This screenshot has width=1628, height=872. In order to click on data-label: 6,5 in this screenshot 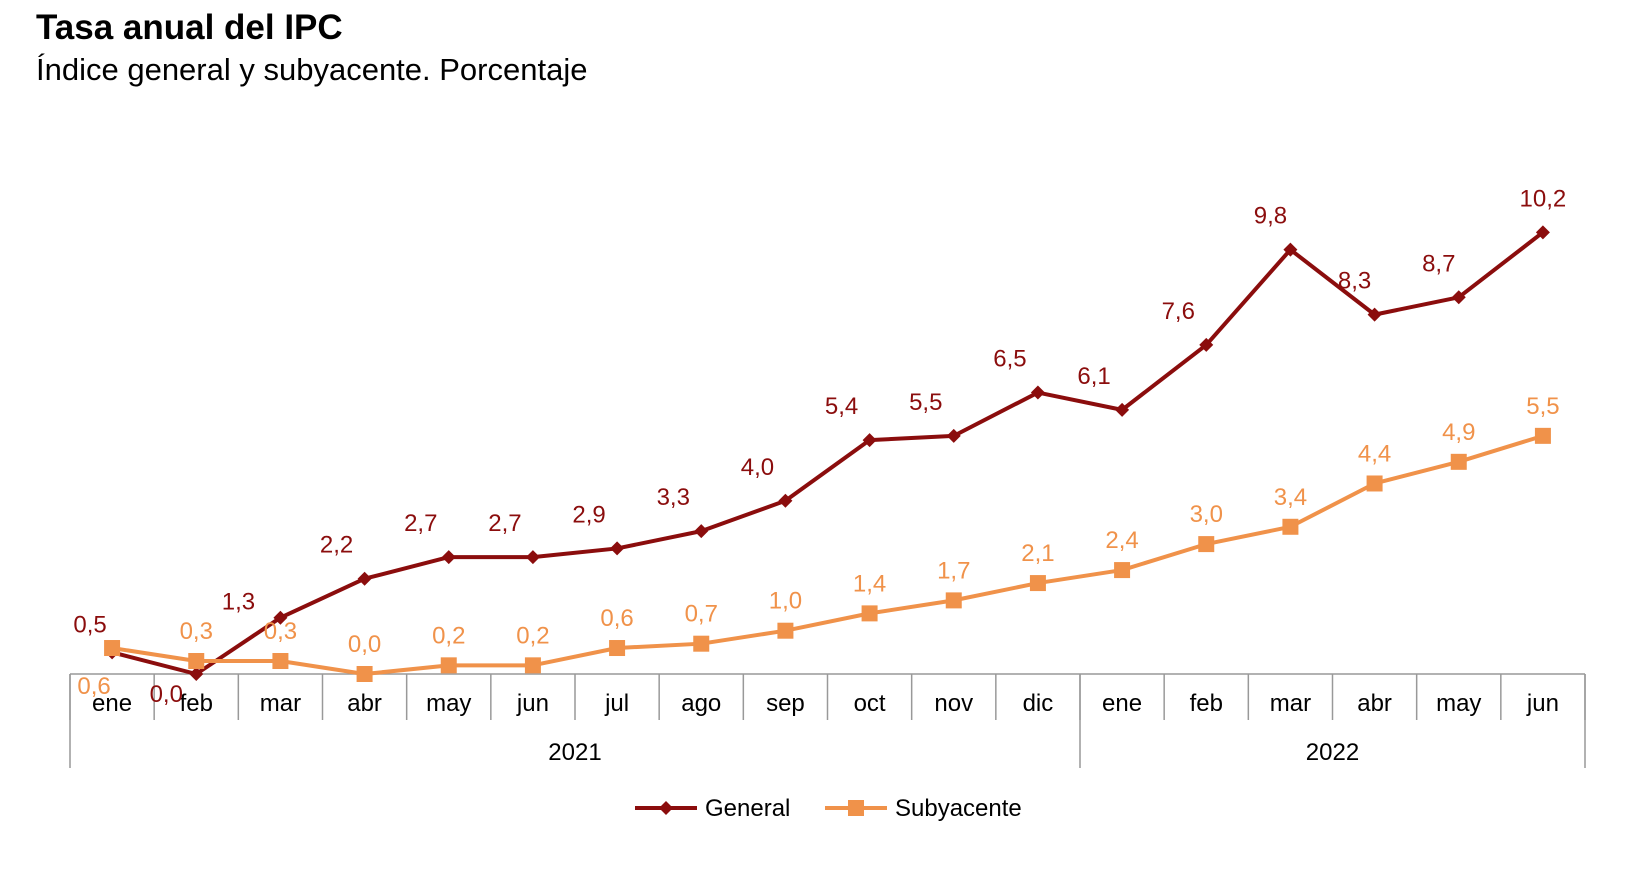, I will do `click(1009, 359)`.